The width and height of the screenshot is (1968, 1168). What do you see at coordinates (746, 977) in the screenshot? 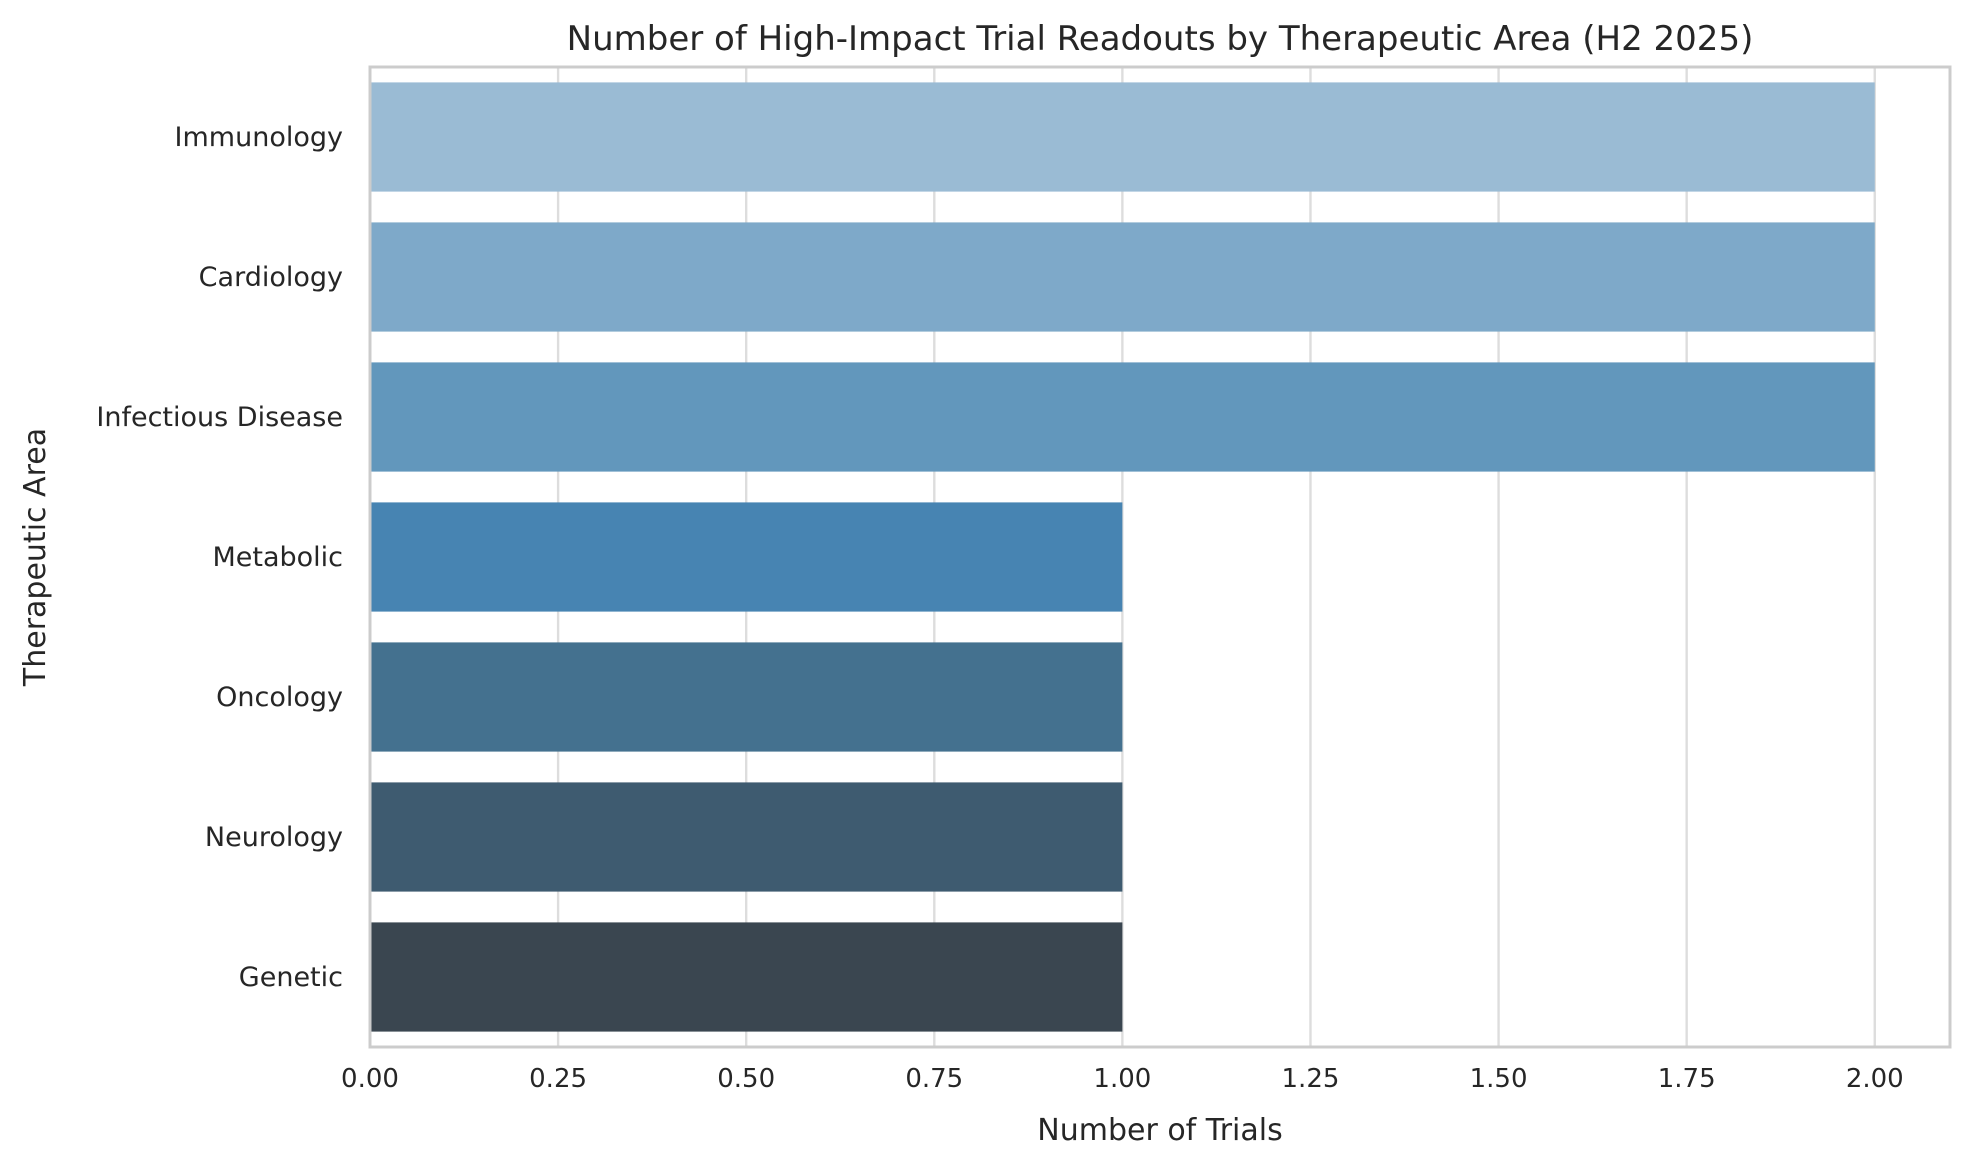
I see `bar-genetic` at bounding box center [746, 977].